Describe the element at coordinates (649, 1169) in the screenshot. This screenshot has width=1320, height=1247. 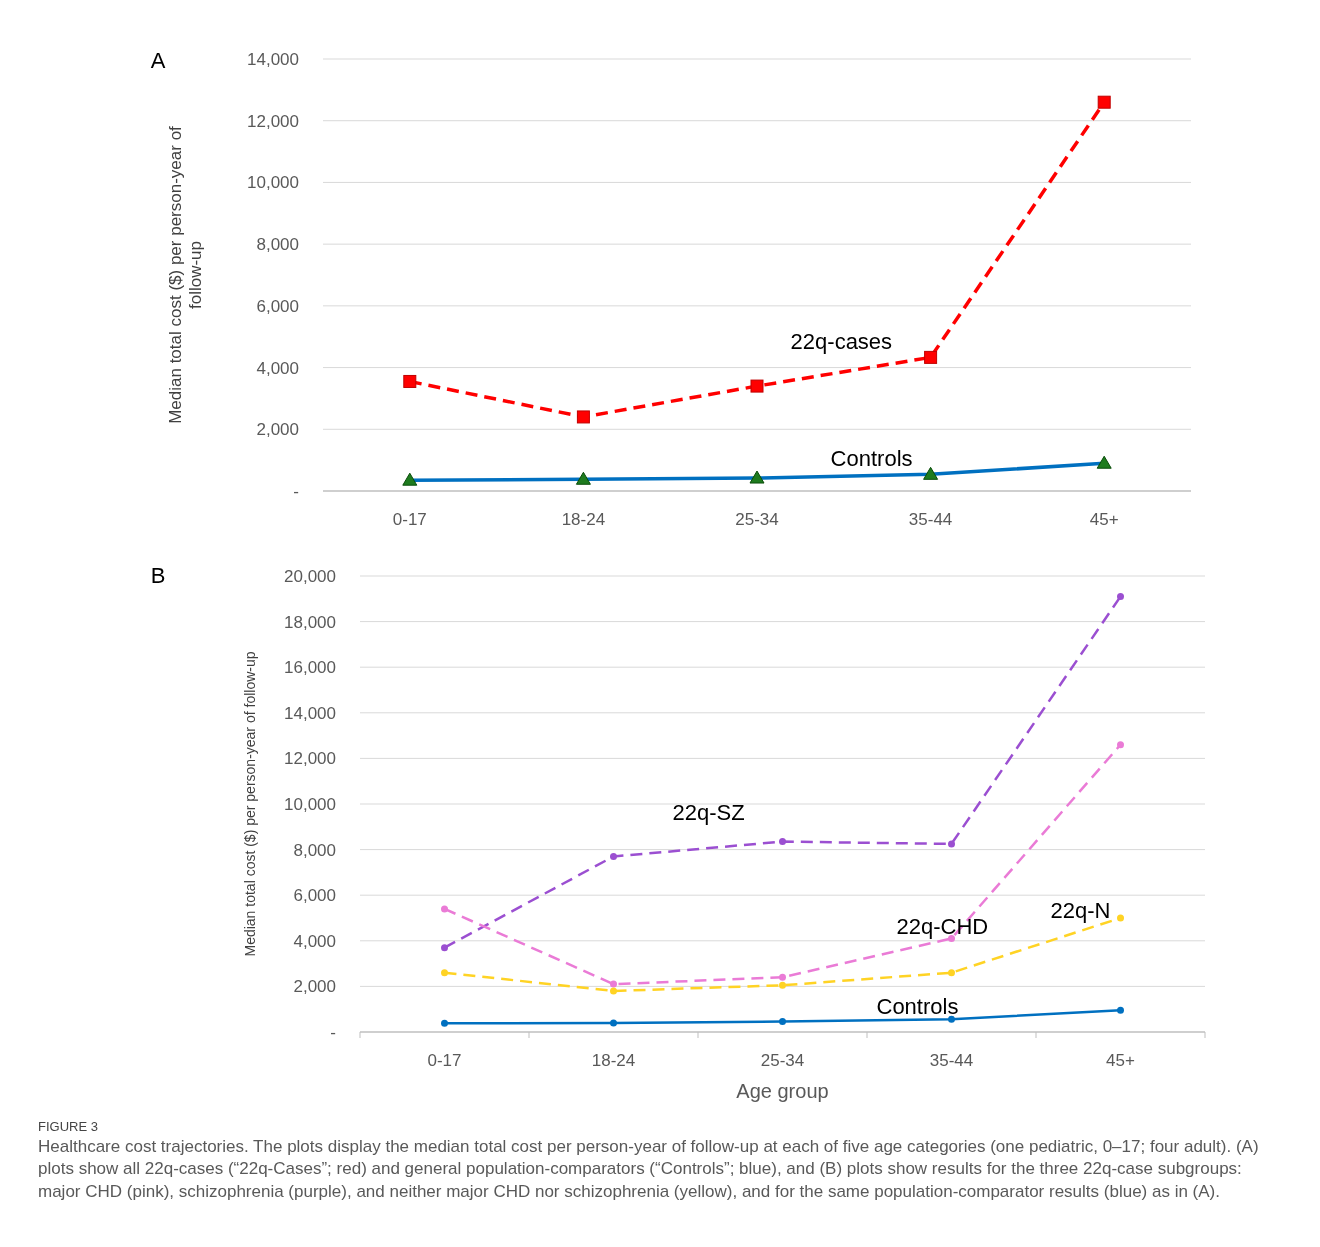
I see `text: Healthcare cost trajectories. The plots display the median total cost per person-year of follow-up at each of five age categories (one pediatric, 0–17; four adult). (A) plots show all 22q-cases (“22q-Cases”; red) and general population-comparators (“Controls”; blue), and (B) plots show results for the three 22q-case subgroups: major CHD (pink), schizophrenia (purple), and neither major CHD nor schizophrenia (yellow), and for the same population-comparator results (blue) as in (A).` at that location.